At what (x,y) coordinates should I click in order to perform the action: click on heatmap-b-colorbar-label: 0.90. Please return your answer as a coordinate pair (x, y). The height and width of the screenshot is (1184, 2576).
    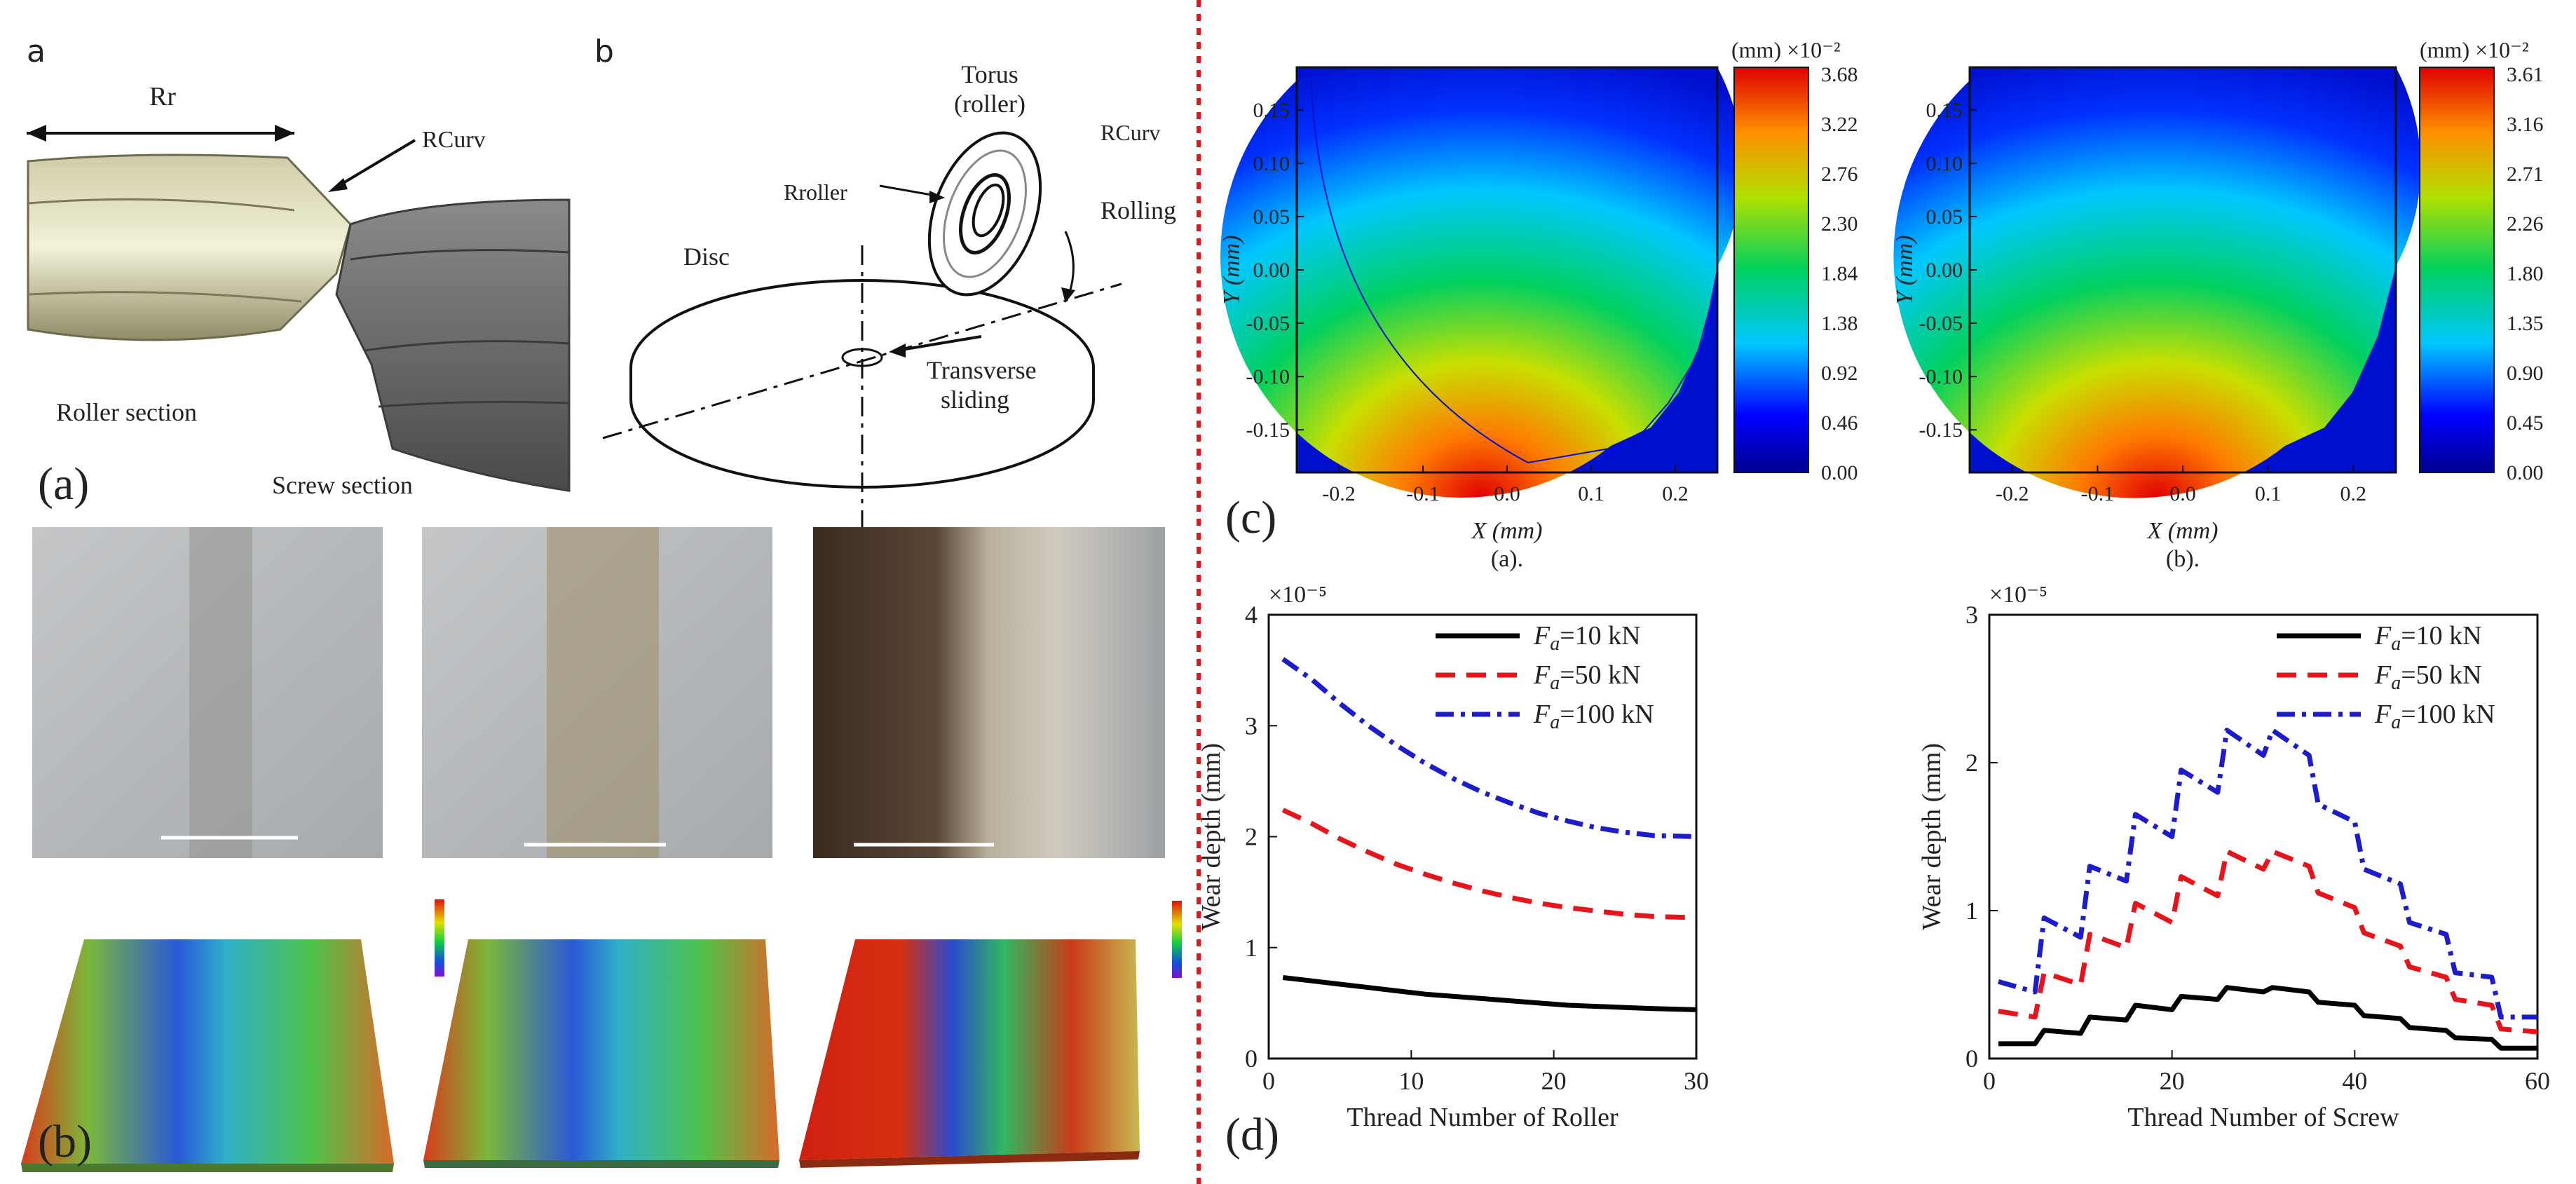
    Looking at the image, I should click on (2525, 373).